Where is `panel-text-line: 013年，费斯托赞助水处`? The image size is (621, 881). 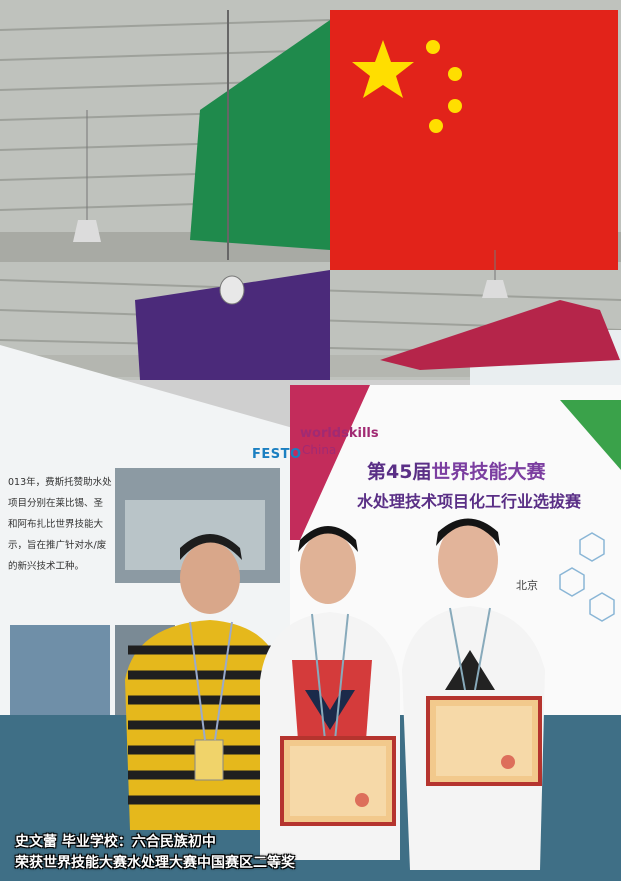 panel-text-line: 013年，费斯托赞助水处 is located at coordinates (60, 482).